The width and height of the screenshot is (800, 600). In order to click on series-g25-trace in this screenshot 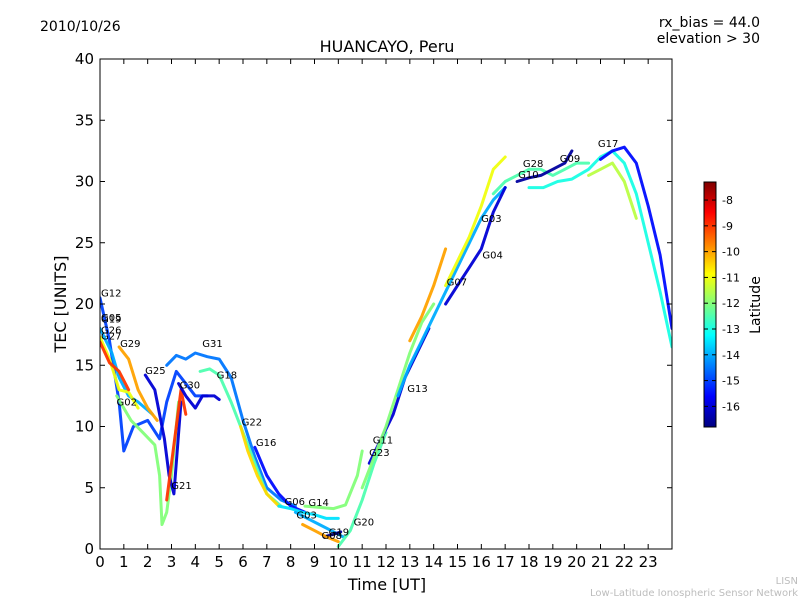, I will do `click(163, 434)`.